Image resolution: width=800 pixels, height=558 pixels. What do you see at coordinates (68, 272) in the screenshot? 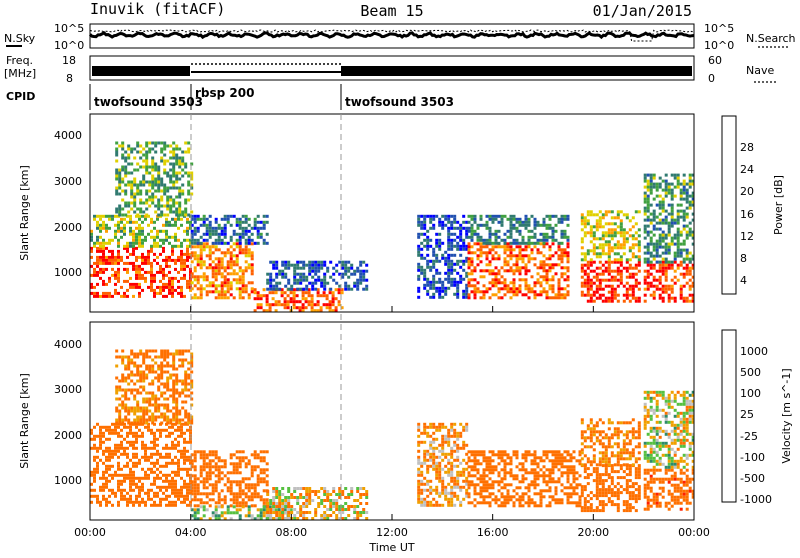
I see `power-ytick-1000: 1000` at bounding box center [68, 272].